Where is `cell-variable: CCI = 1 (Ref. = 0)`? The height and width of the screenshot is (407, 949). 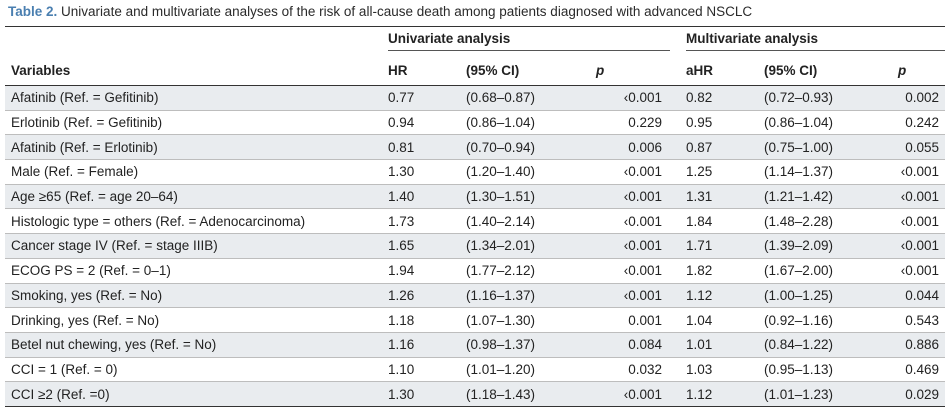
cell-variable: CCI = 1 (Ref. = 0) is located at coordinates (193, 370).